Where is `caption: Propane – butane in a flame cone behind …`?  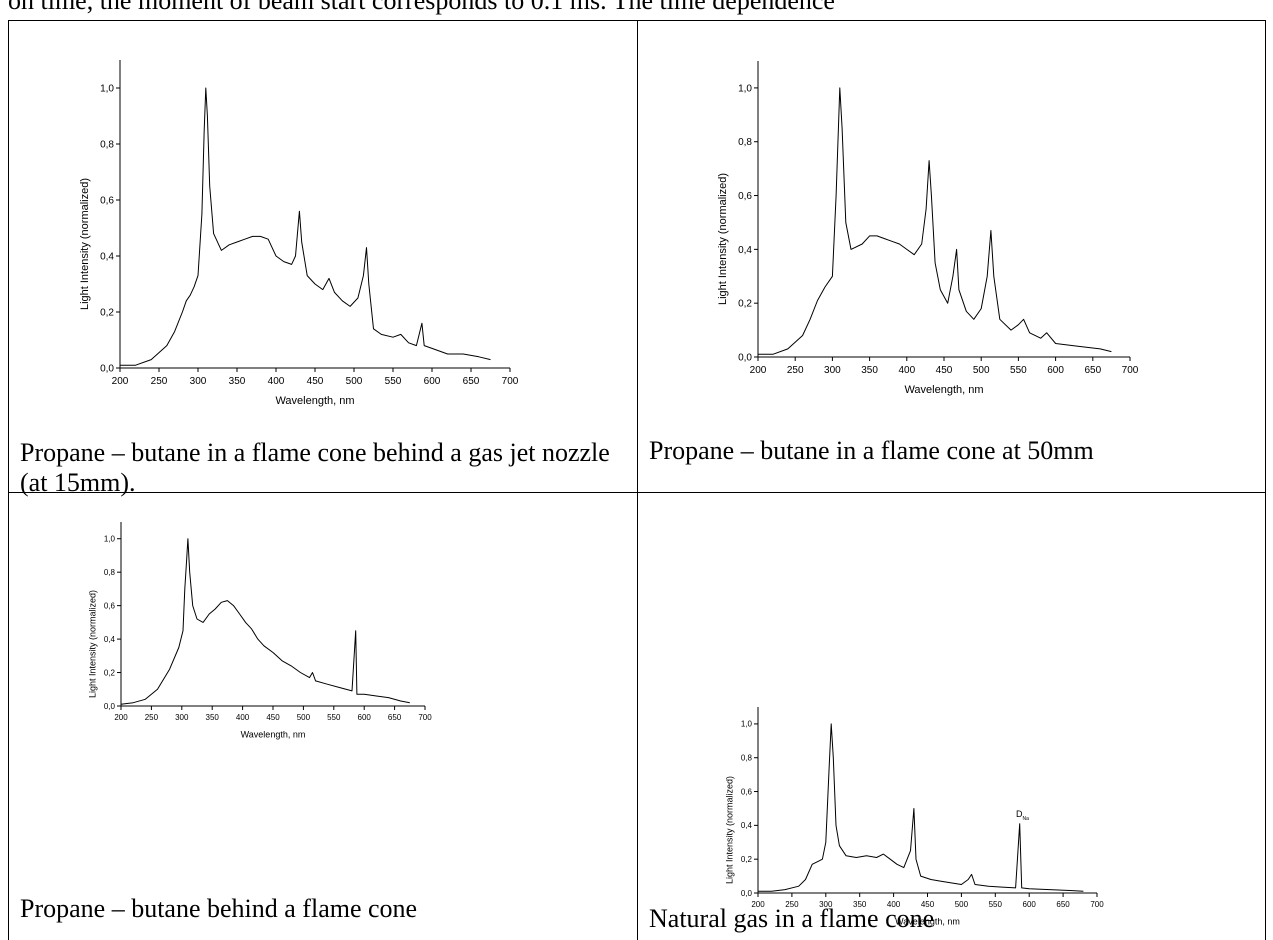
caption: Propane – butane in a flame cone behind … is located at coordinates (315, 467).